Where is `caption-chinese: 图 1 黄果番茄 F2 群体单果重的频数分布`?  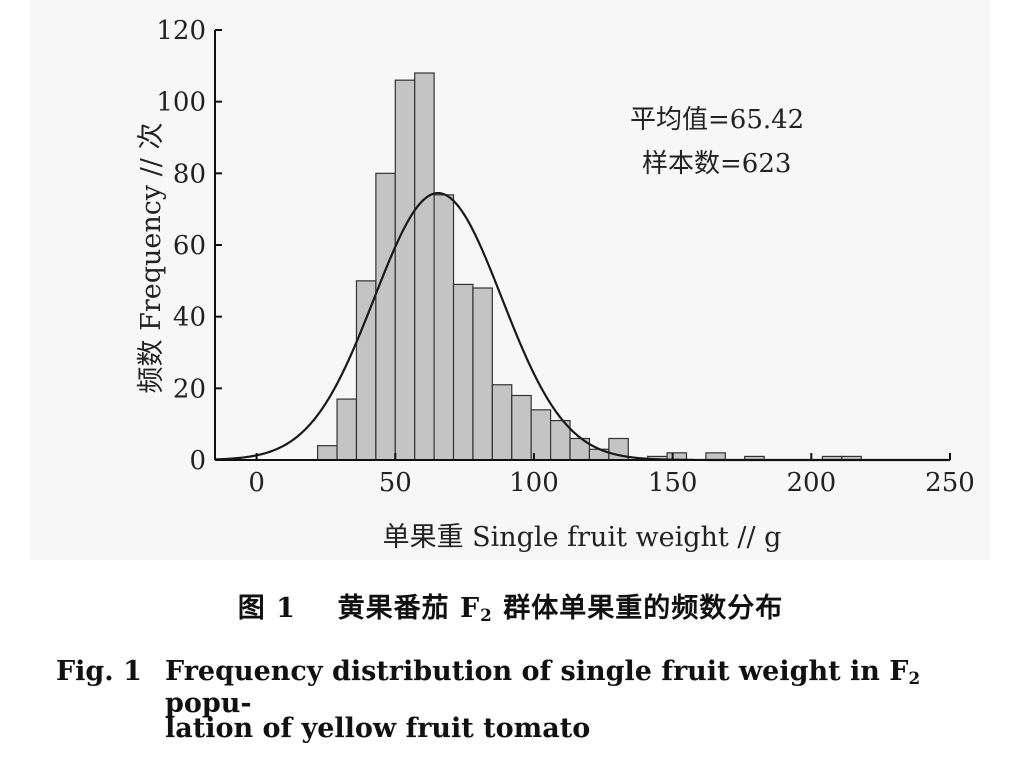 caption-chinese: 图 1 黄果番茄 F2 群体单果重的频数分布 is located at coordinates (510, 605).